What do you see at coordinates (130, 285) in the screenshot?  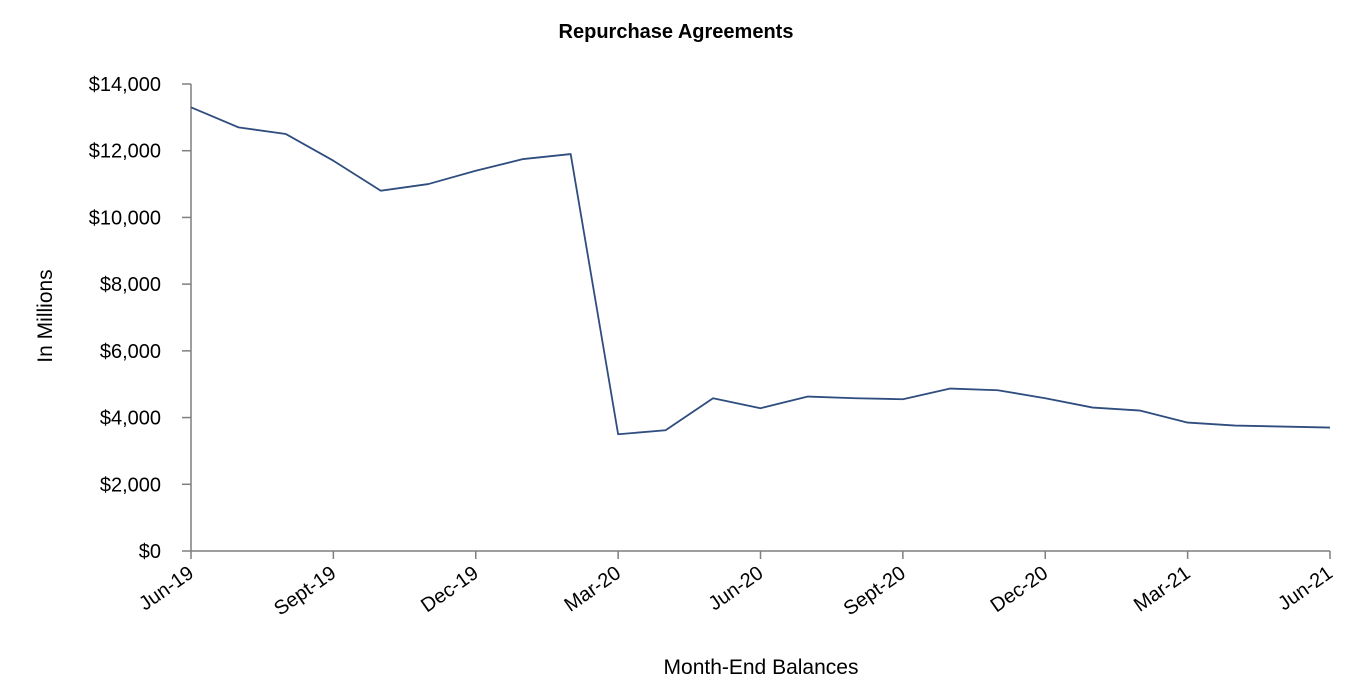 I see `y-tick-label: $8,000` at bounding box center [130, 285].